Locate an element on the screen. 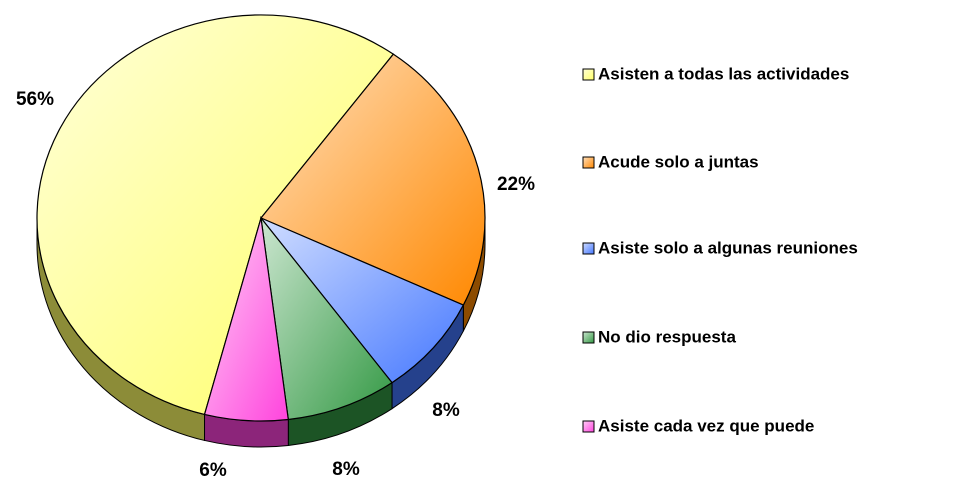 Image resolution: width=977 pixels, height=483 pixels. data-label: 56% is located at coordinates (35, 99).